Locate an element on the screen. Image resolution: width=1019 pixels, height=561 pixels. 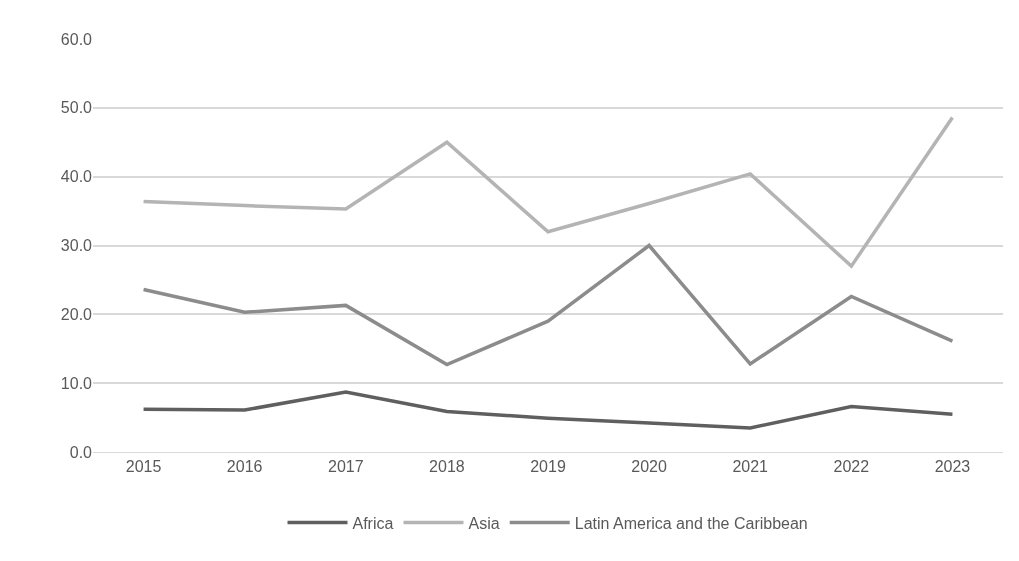
y-tick-label: 40.0 is located at coordinates (76, 177).